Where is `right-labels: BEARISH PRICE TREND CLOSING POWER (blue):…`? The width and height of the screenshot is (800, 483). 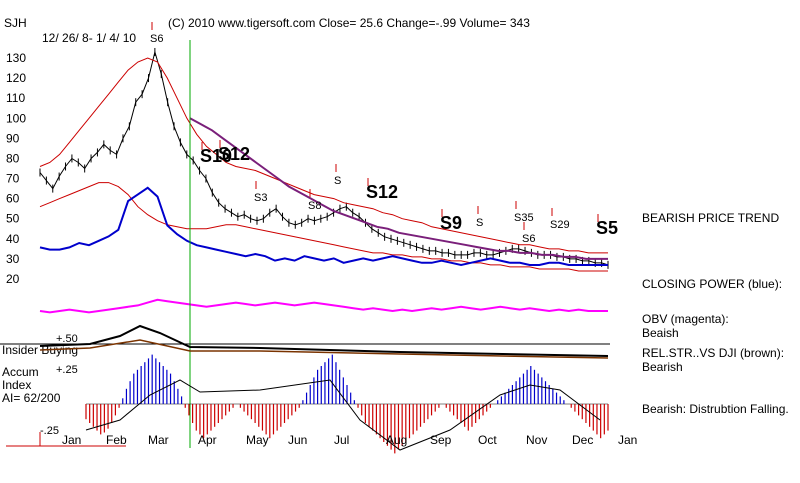 right-labels: BEARISH PRICE TREND CLOSING POWER (blue):… is located at coordinates (715, 313).